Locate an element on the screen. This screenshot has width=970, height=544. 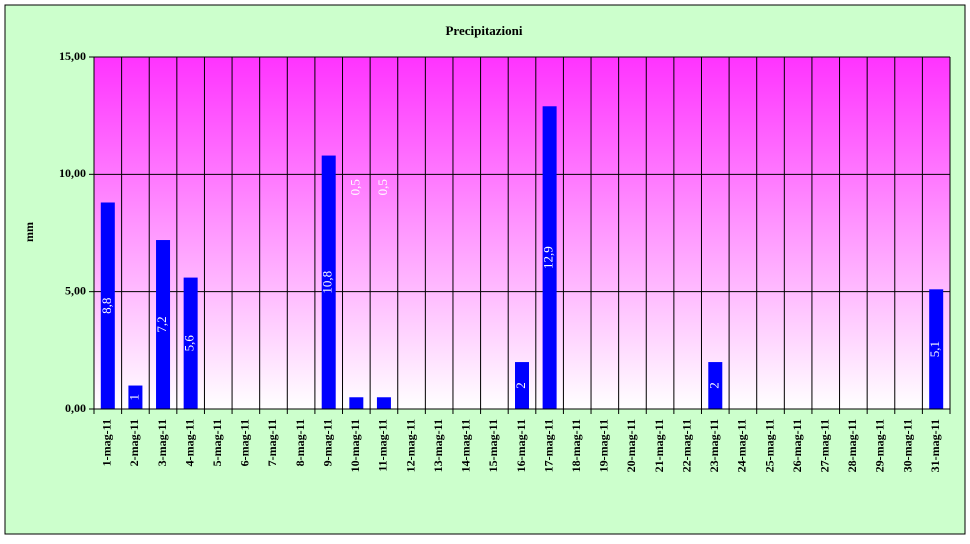
x-tick-label: 27-mag-11 is located at coordinates (824, 445).